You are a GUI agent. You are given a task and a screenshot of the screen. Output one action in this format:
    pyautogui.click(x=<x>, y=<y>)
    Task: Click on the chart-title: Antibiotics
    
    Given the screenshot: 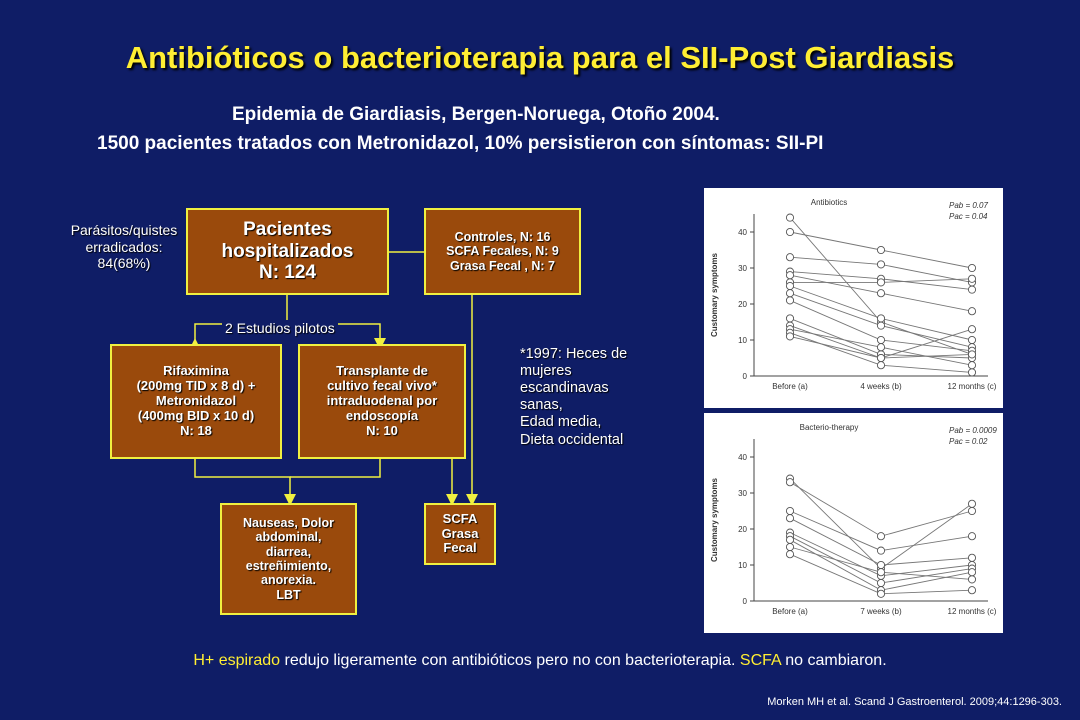 What is the action you would take?
    pyautogui.click(x=829, y=202)
    